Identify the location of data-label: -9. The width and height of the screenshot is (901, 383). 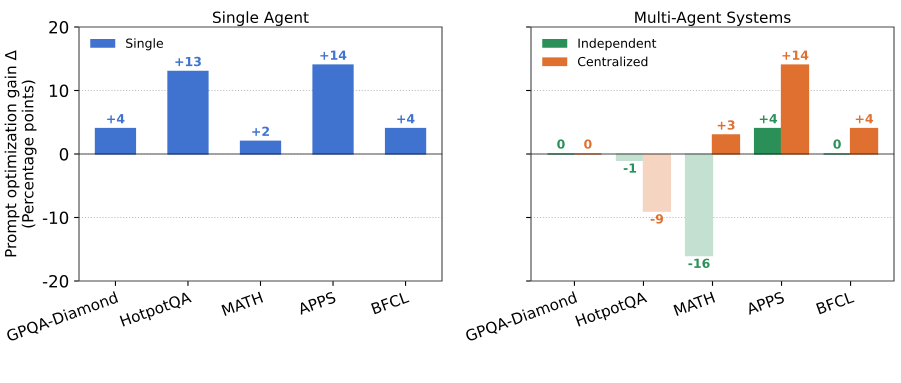
(657, 219).